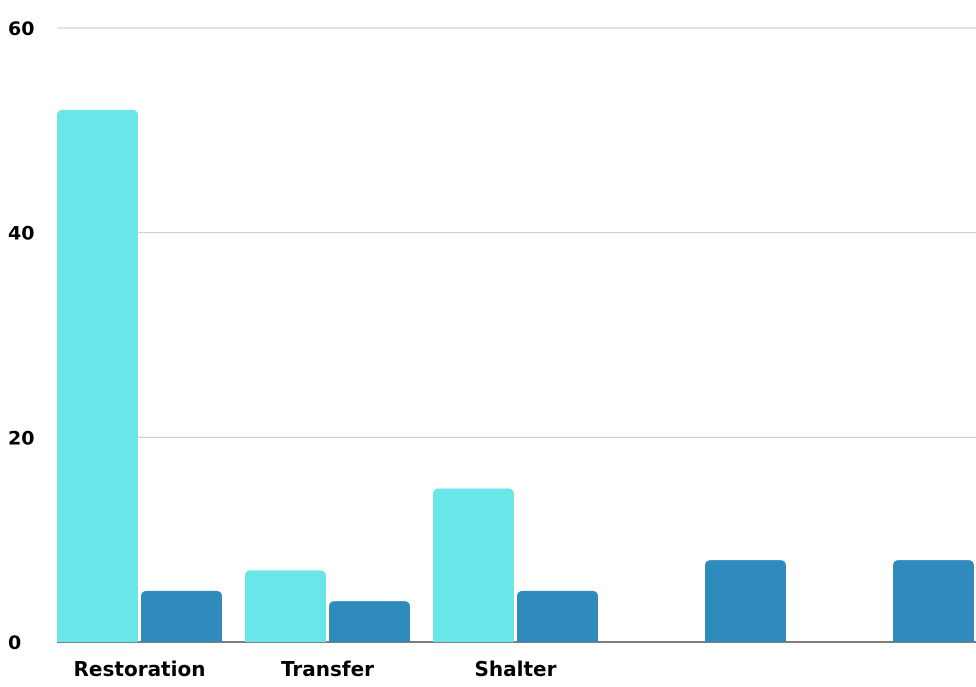  What do you see at coordinates (473, 565) in the screenshot?
I see `bar-series1-shalter` at bounding box center [473, 565].